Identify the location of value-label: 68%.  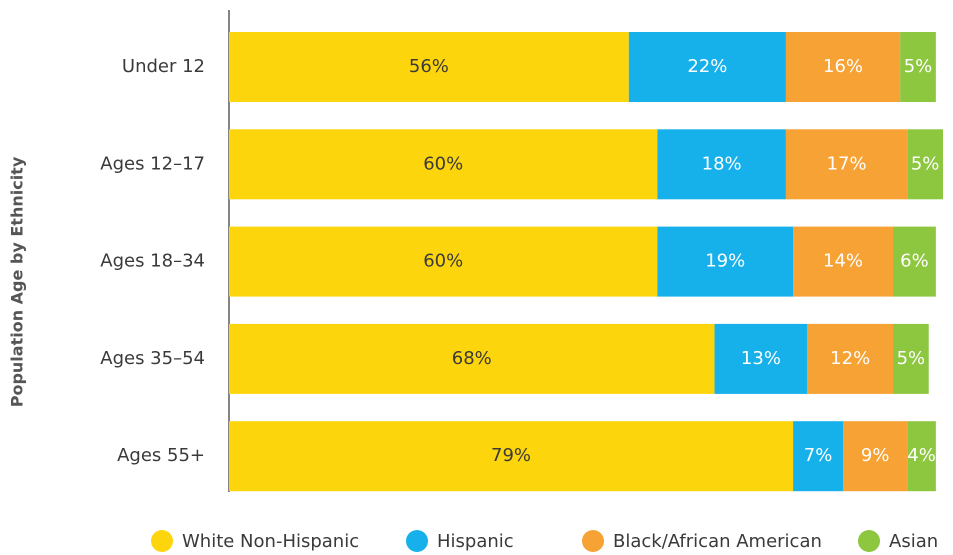
(472, 358).